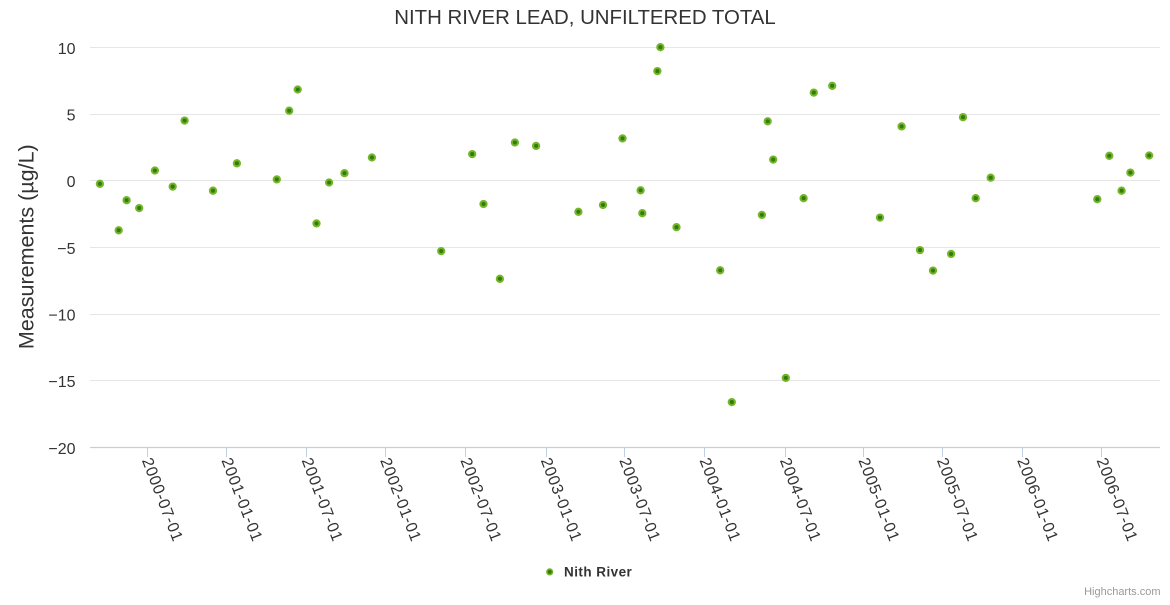 The height and width of the screenshot is (605, 1170). I want to click on svg-text: −20, so click(61, 449).